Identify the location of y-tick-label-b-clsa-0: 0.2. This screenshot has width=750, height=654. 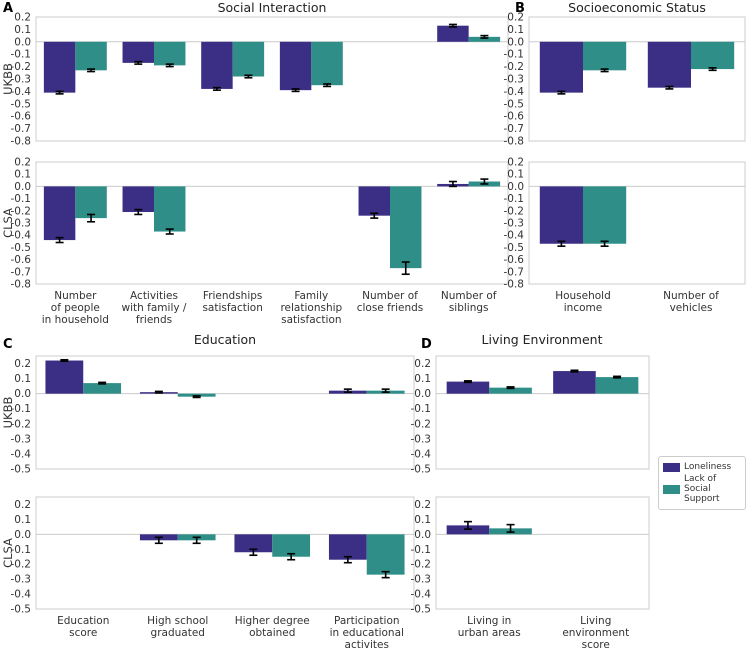
(515, 163).